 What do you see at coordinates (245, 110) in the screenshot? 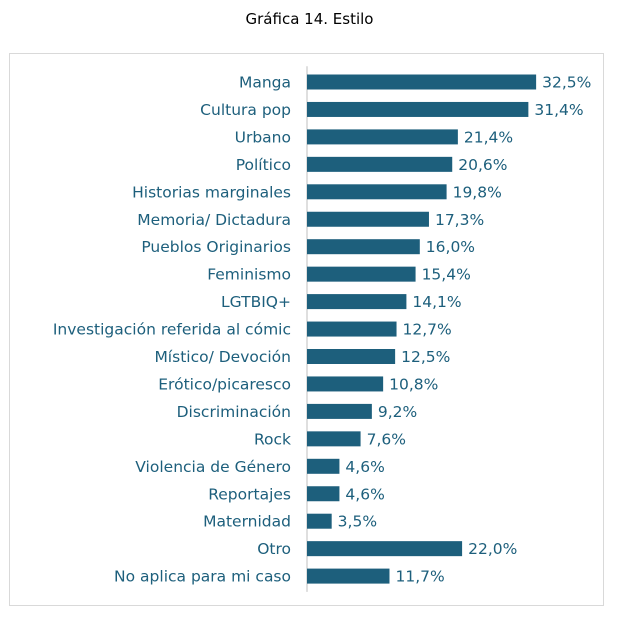
I see `category-label: Cultura pop` at bounding box center [245, 110].